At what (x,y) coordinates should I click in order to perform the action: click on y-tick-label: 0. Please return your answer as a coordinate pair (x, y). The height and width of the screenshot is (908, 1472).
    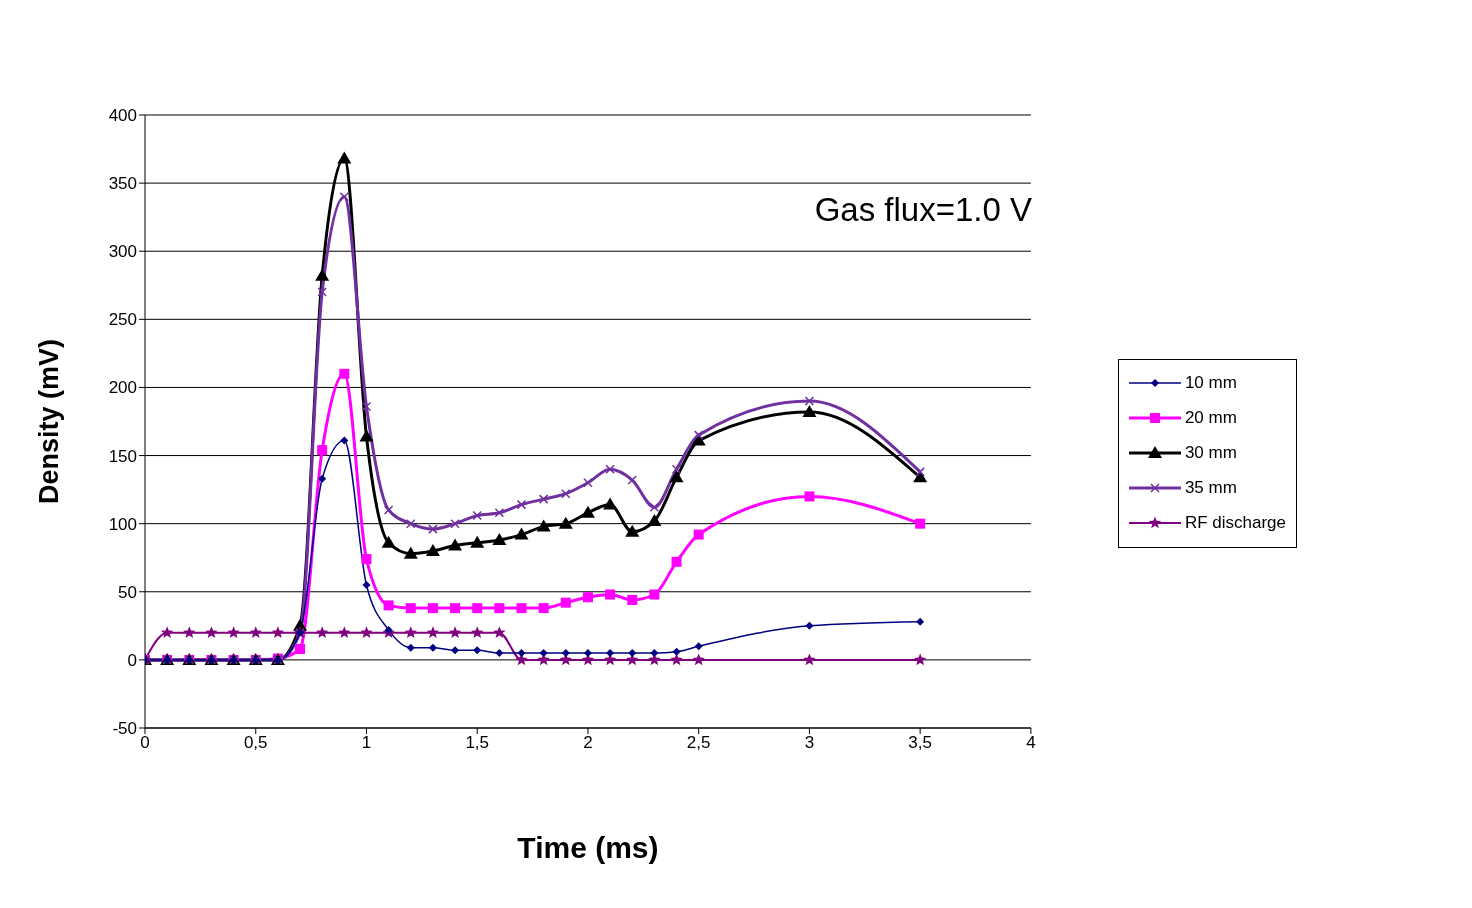
    Looking at the image, I should click on (132, 660).